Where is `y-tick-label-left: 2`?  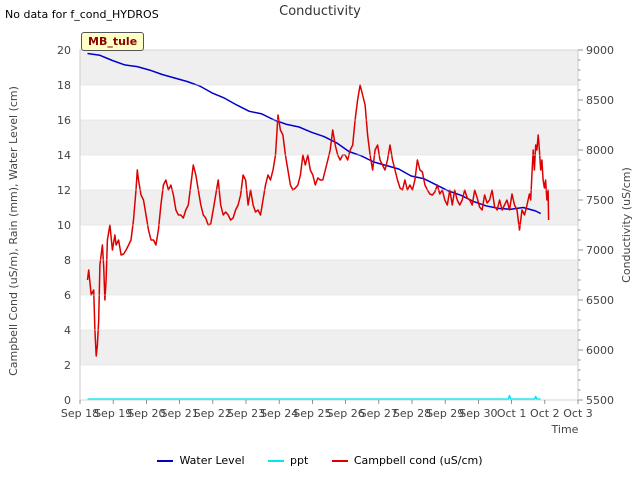 y-tick-label-left: 2 is located at coordinates (67, 365).